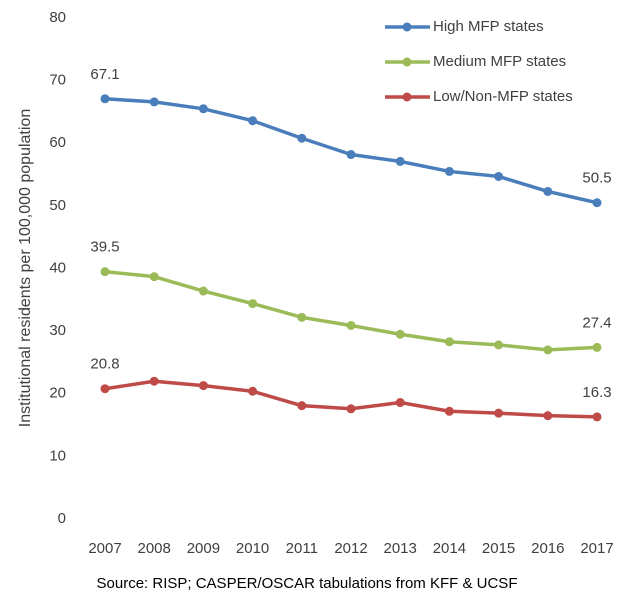 The image size is (634, 600). What do you see at coordinates (57, 455) in the screenshot?
I see `y-tick-label: 10` at bounding box center [57, 455].